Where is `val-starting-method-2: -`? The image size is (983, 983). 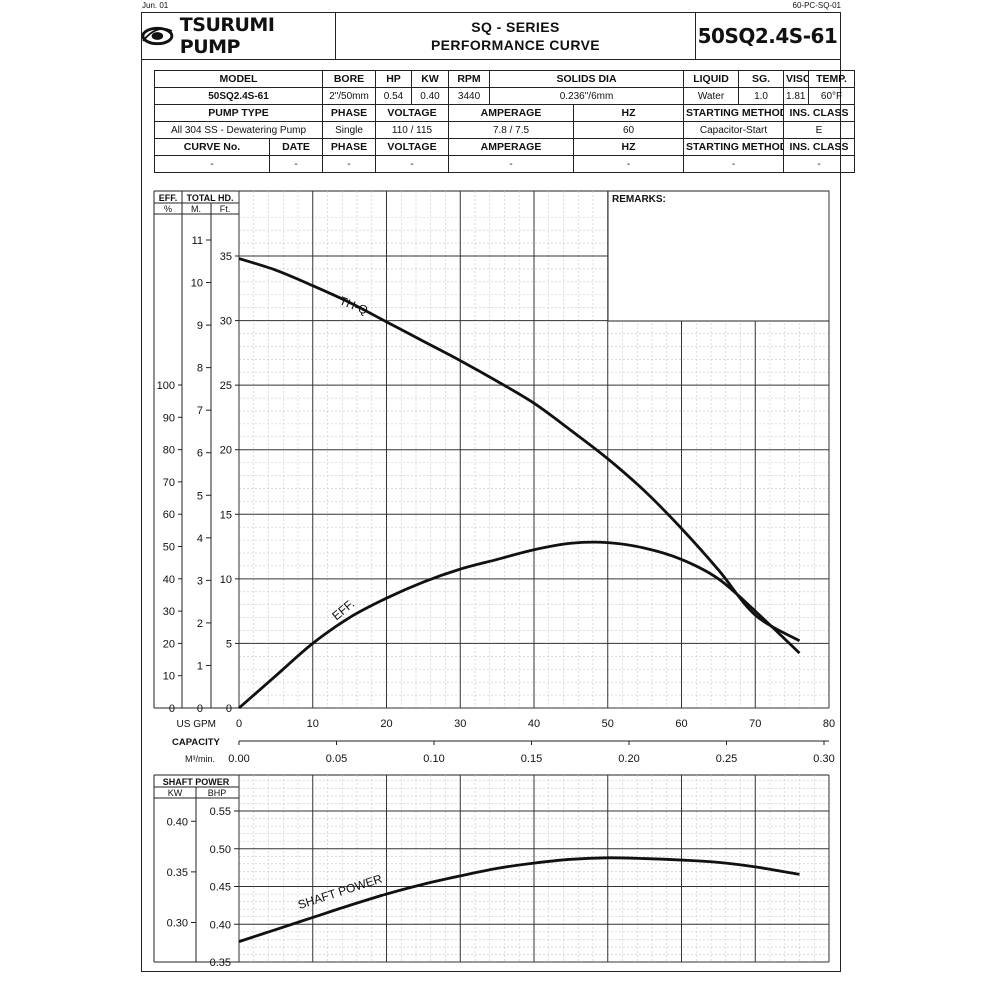 val-starting-method-2: - is located at coordinates (734, 164).